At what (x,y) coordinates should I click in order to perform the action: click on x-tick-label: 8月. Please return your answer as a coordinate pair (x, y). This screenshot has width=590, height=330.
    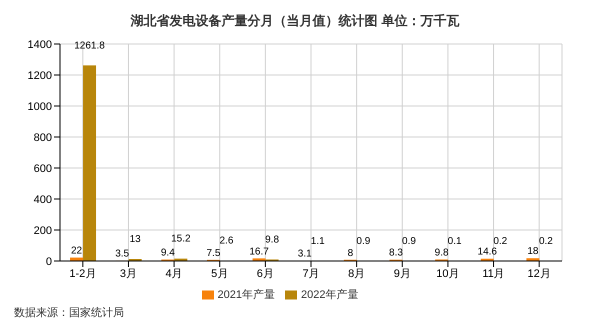
    Looking at the image, I should click on (357, 274).